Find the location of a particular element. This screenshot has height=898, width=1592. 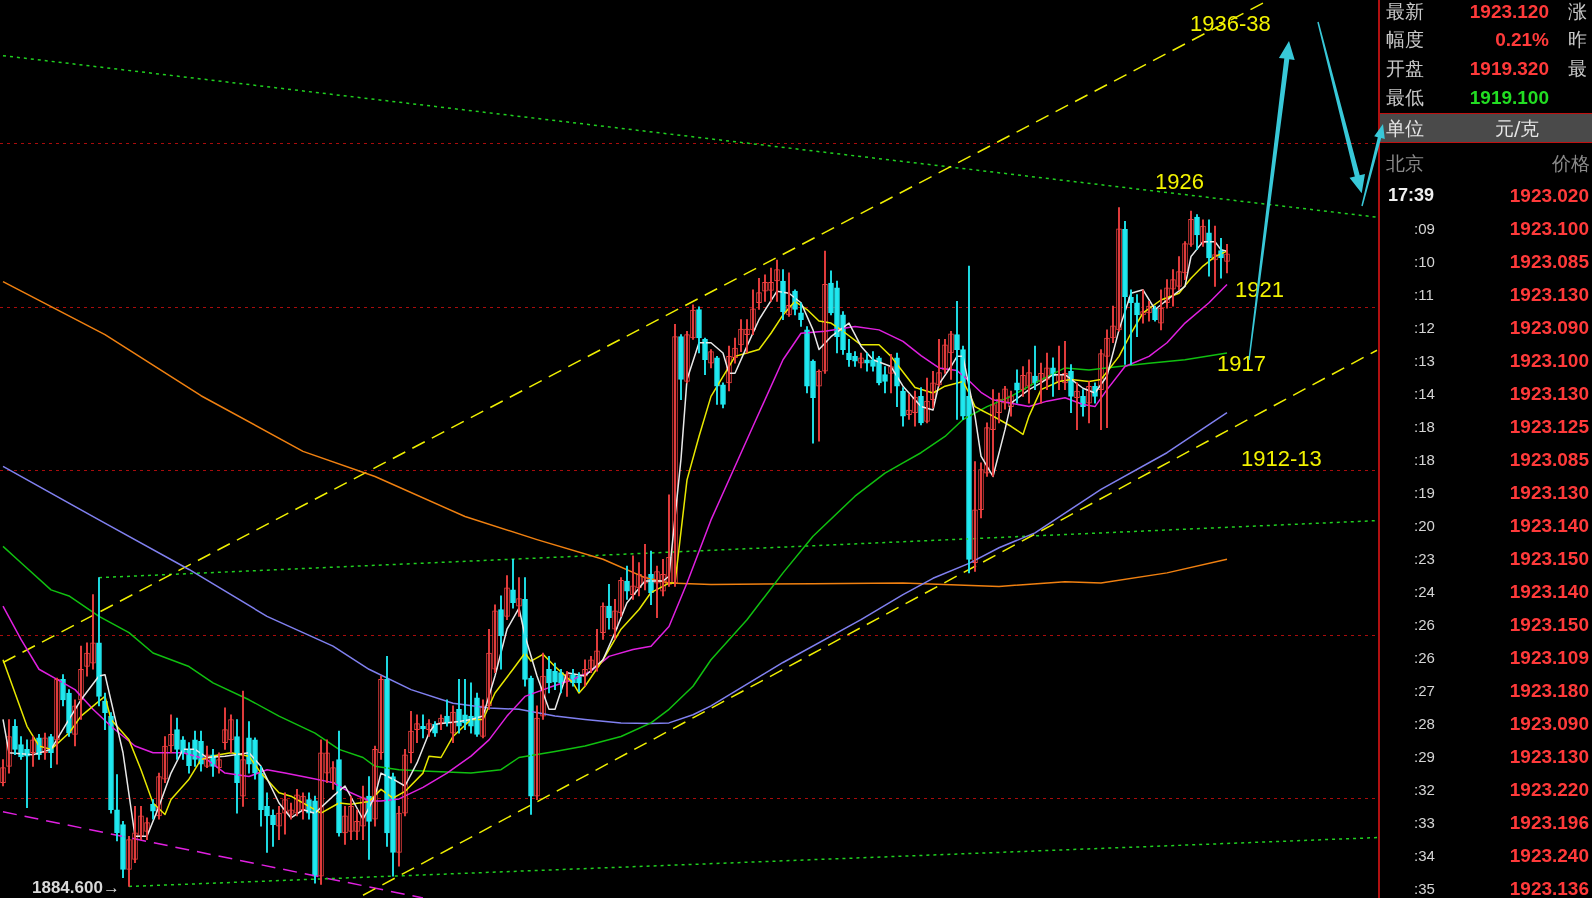

text: 1936-38 is located at coordinates (1230, 24).